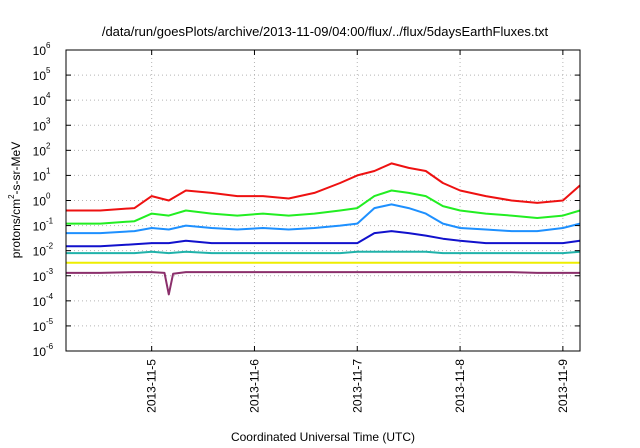  Describe the element at coordinates (16, 168) in the screenshot. I see `y-axis-label-post: -s-sr-MeV` at that location.